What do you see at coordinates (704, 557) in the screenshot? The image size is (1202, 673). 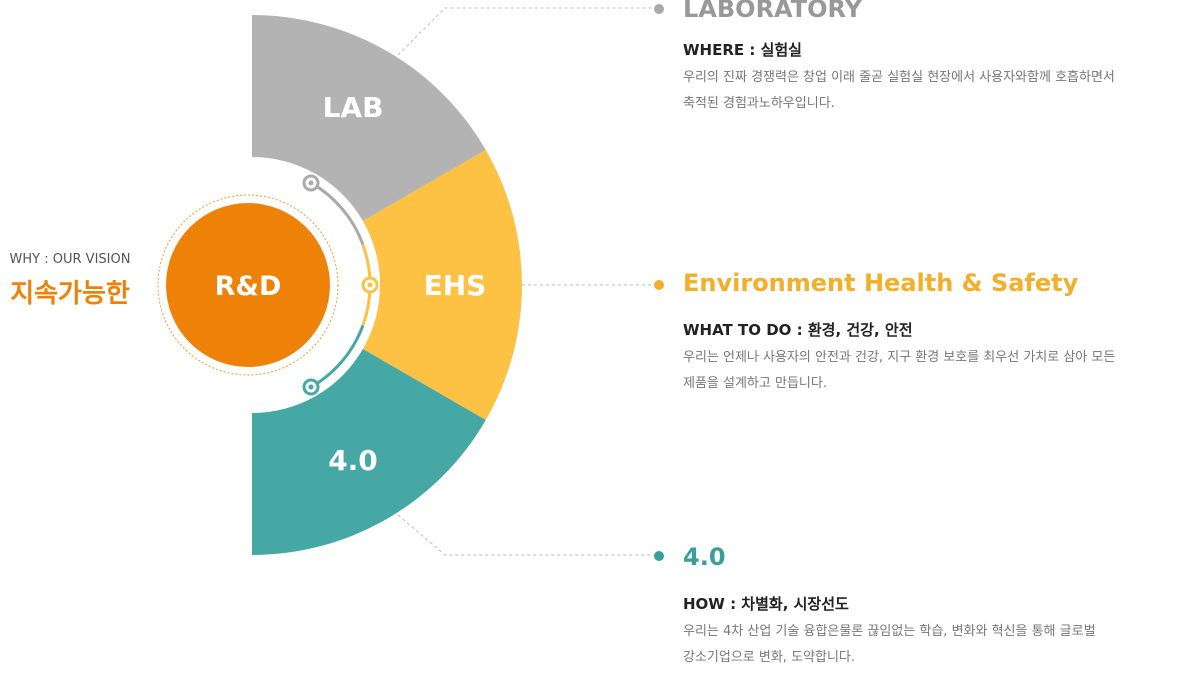 I see `detail-title: 4.0` at bounding box center [704, 557].